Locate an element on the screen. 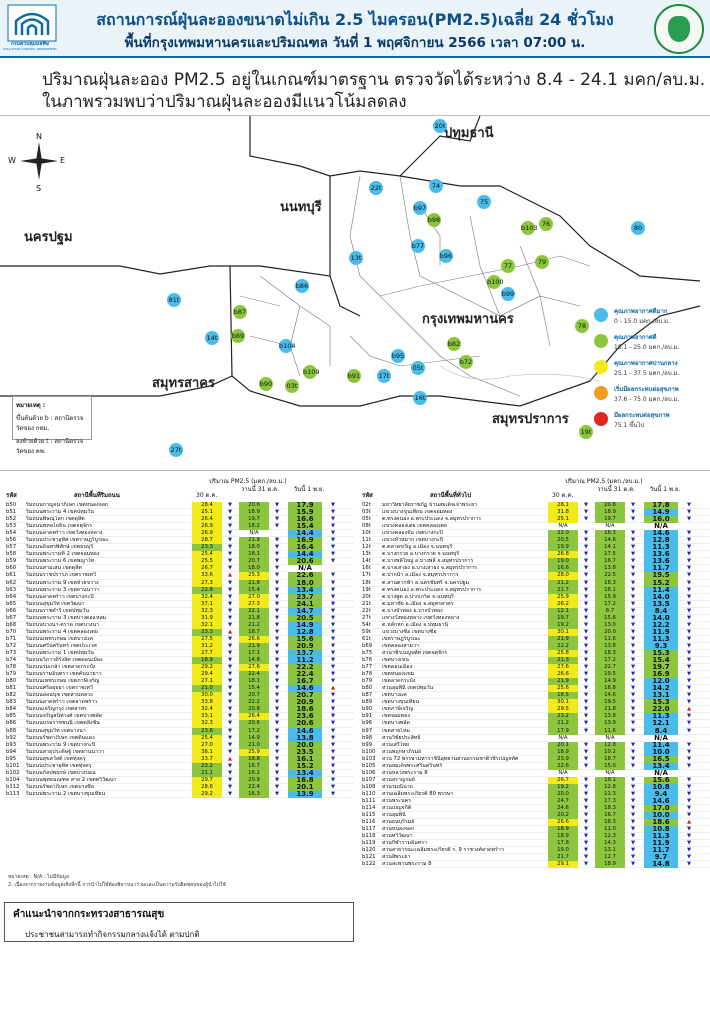 This screenshot has height=1024, width=710. value-today: 20.9 is located at coordinates (305, 646).